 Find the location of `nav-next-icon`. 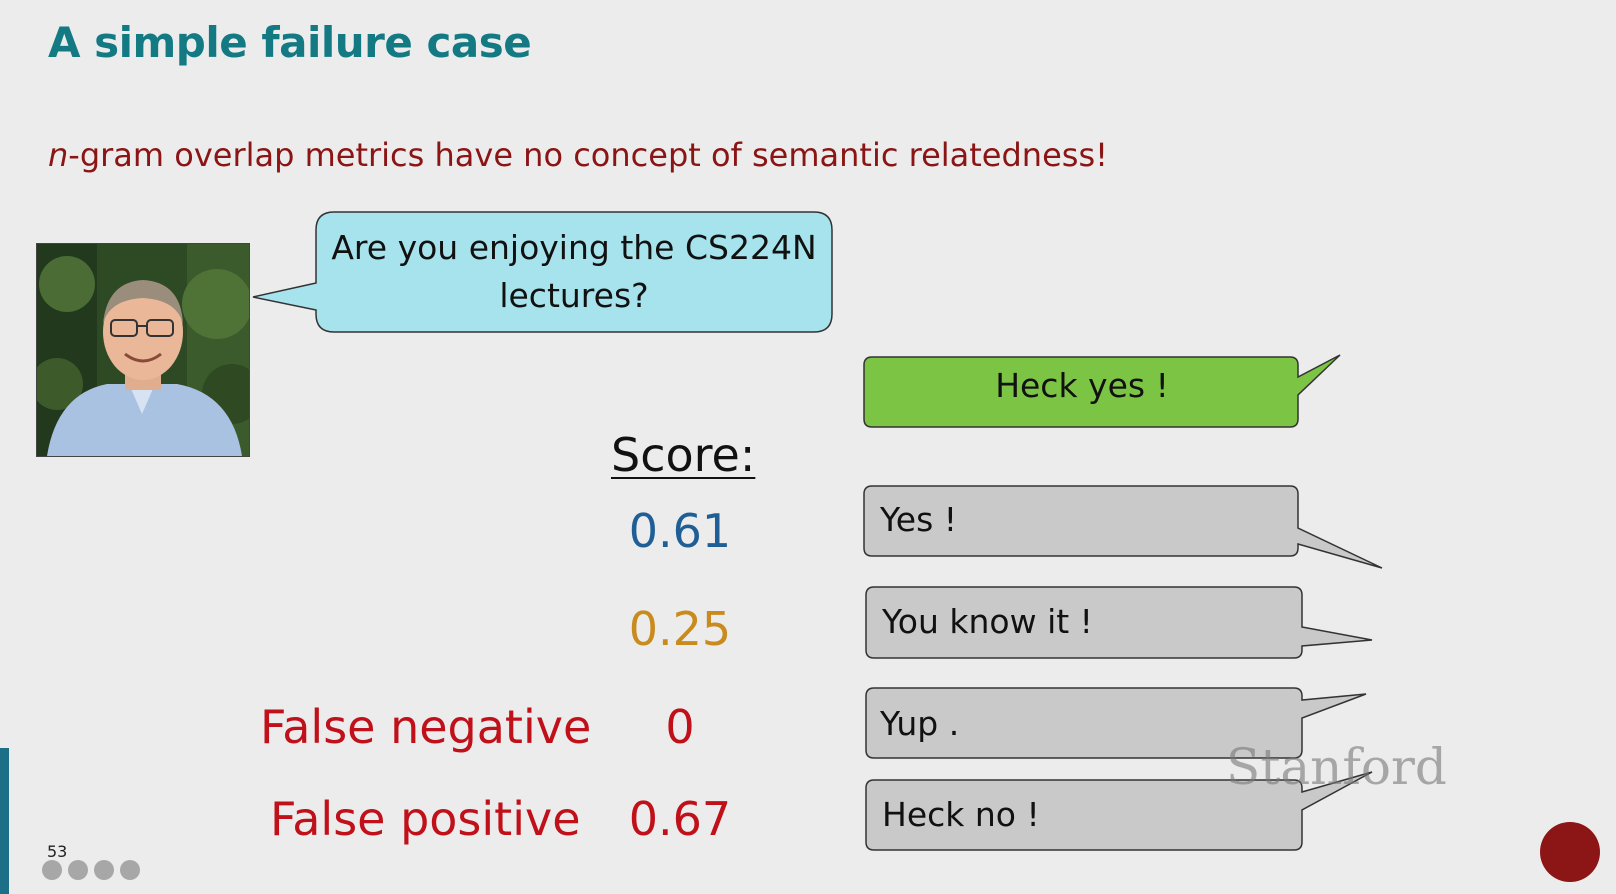

nav-next-icon is located at coordinates (104, 870).